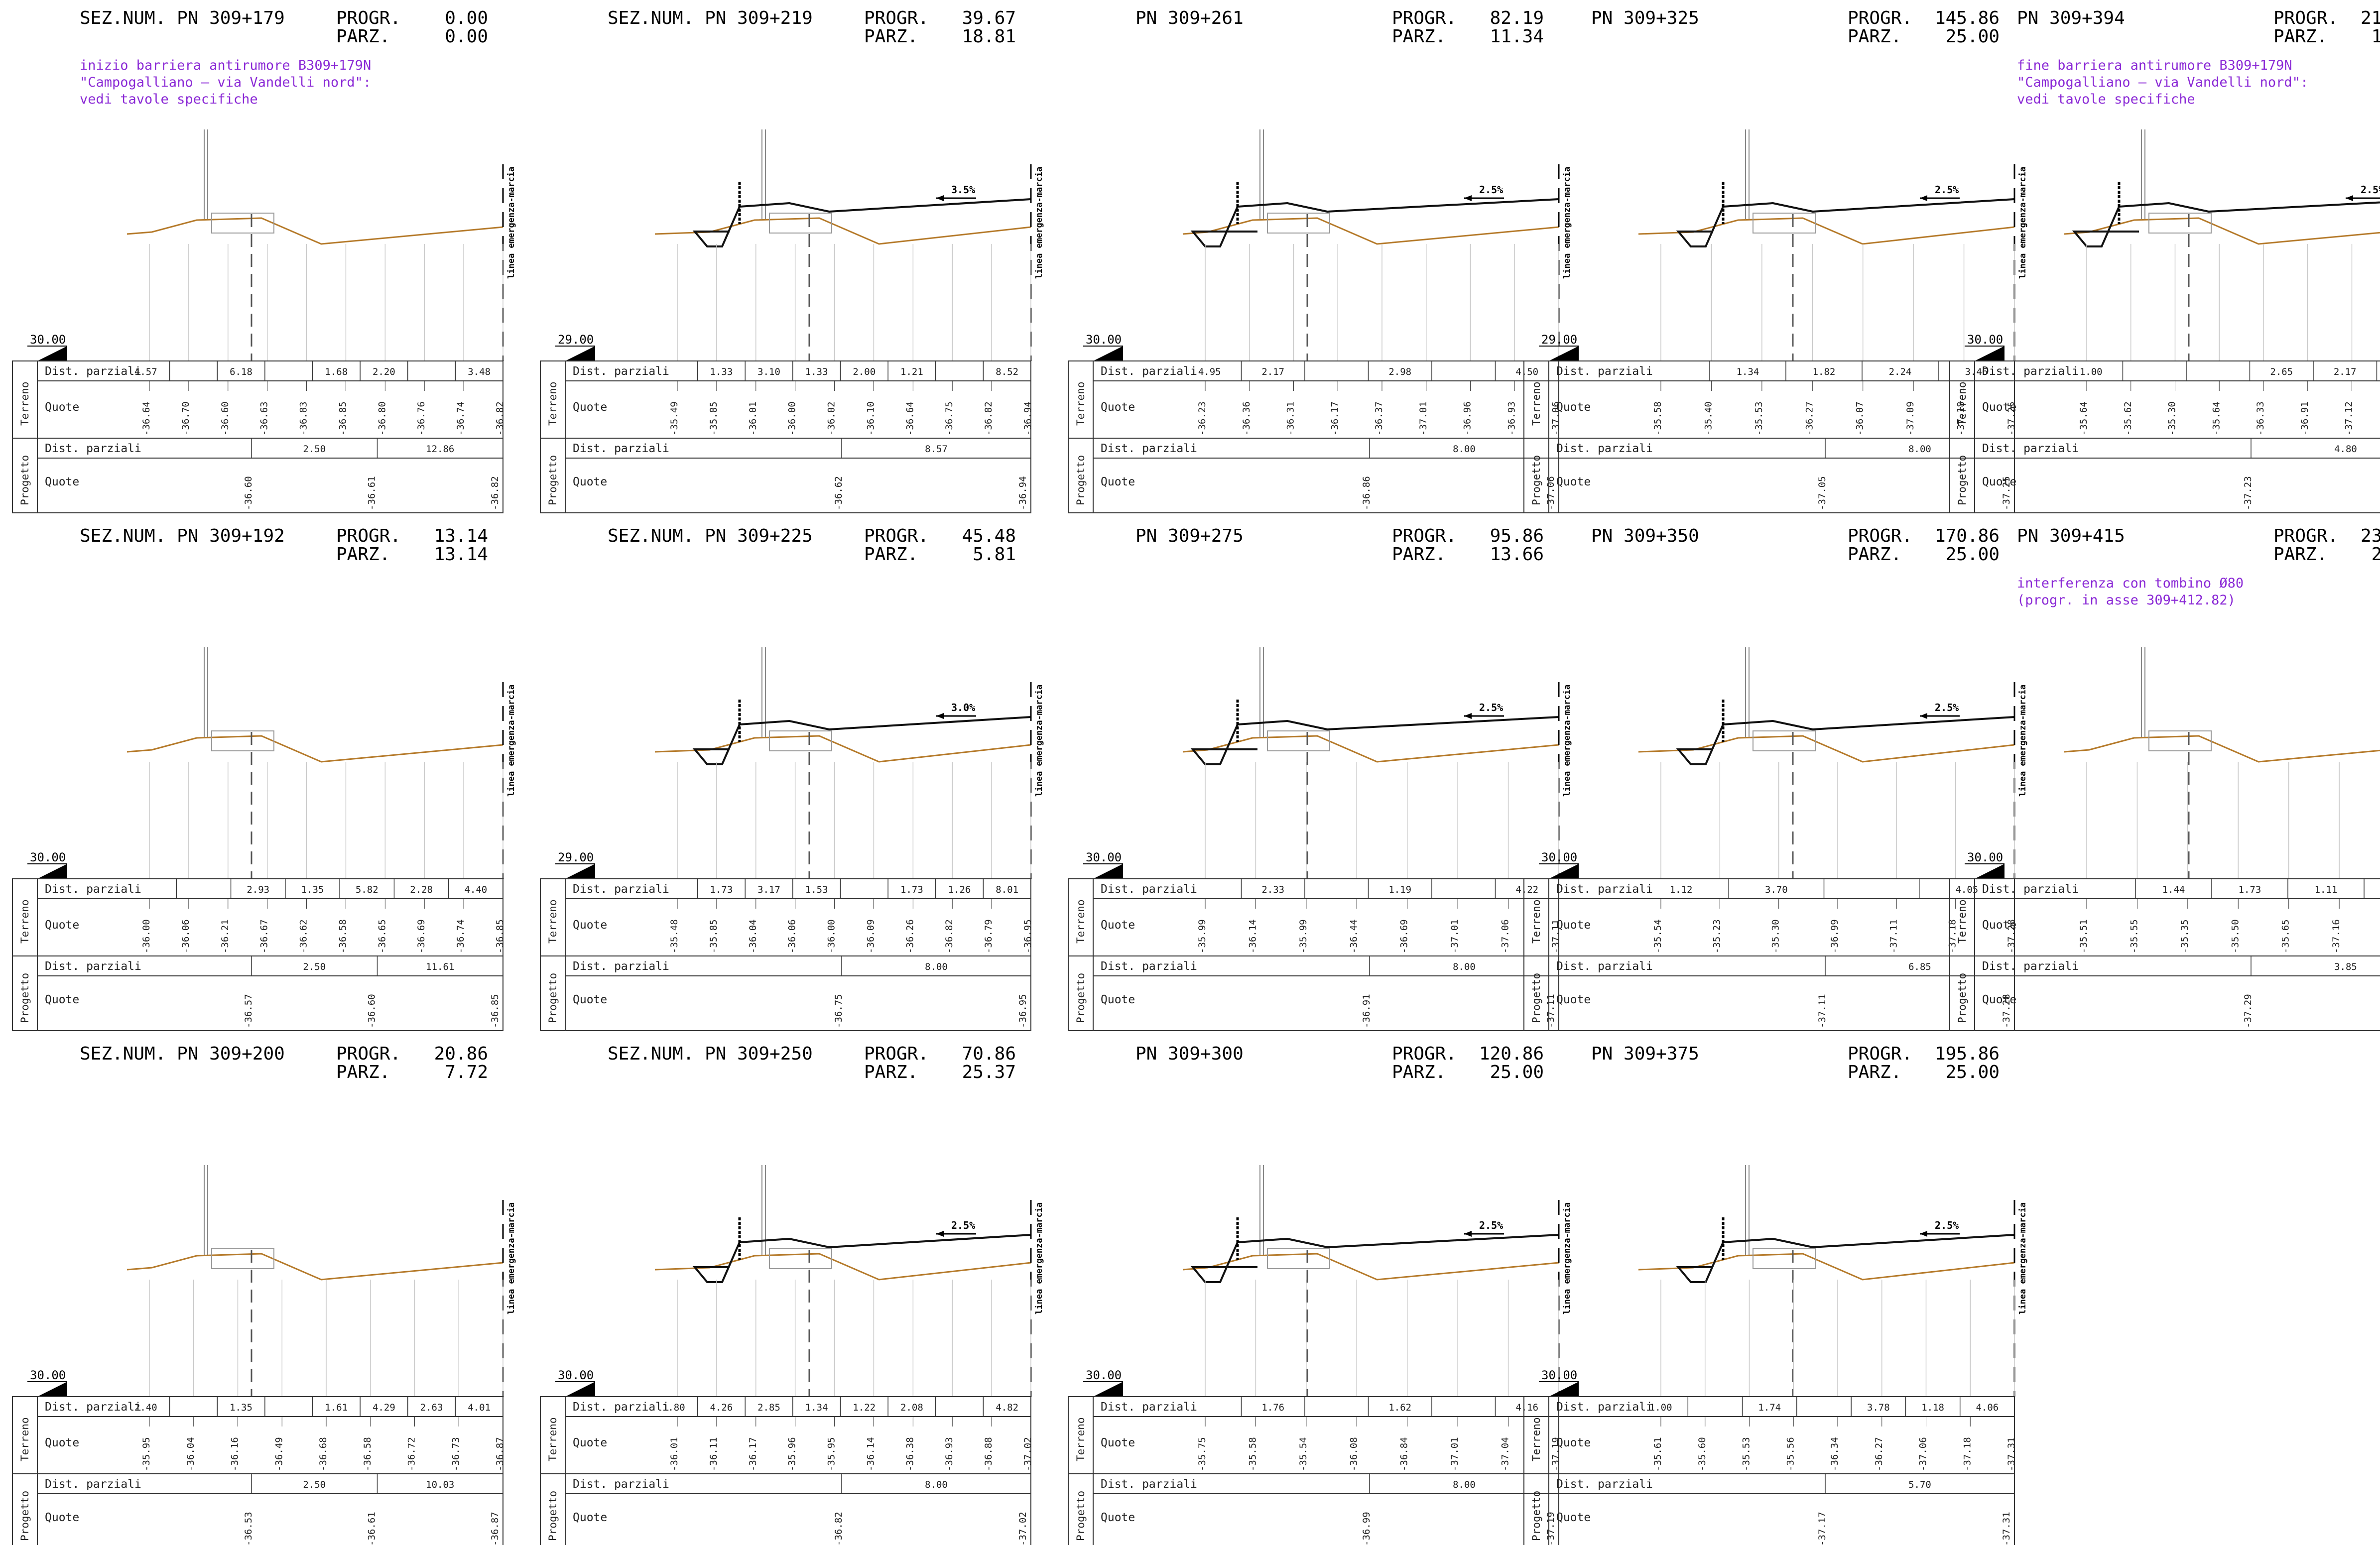 The image size is (2380, 1545). Describe the element at coordinates (1454, 936) in the screenshot. I see `terreno-quote-value: -37.01` at that location.